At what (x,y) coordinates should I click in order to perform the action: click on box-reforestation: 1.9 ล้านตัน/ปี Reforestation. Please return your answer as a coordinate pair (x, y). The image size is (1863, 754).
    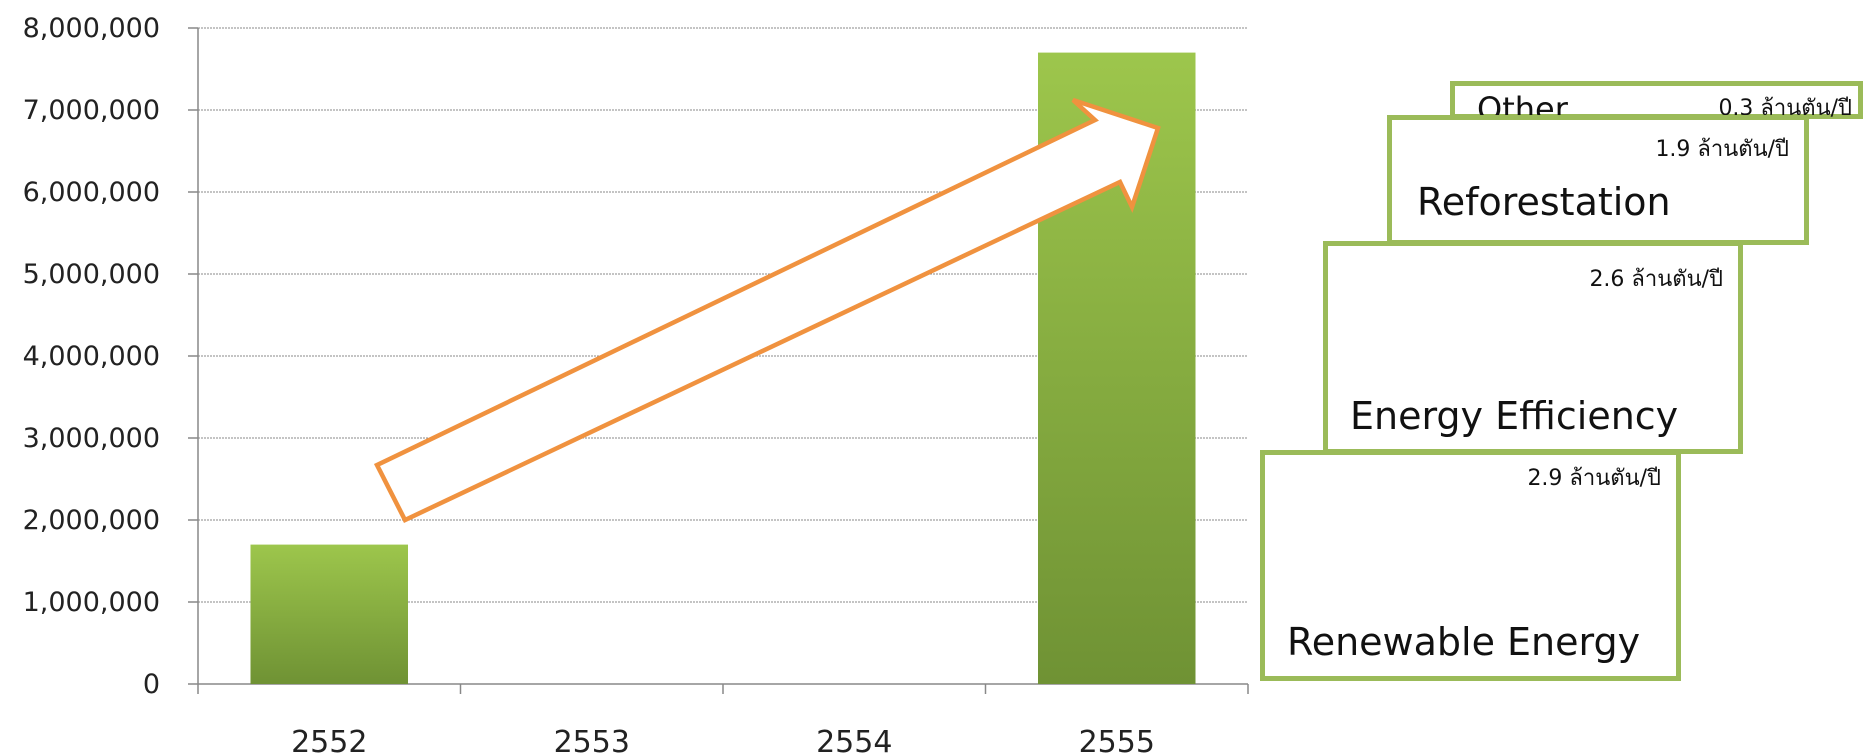
    Looking at the image, I should click on (1598, 180).